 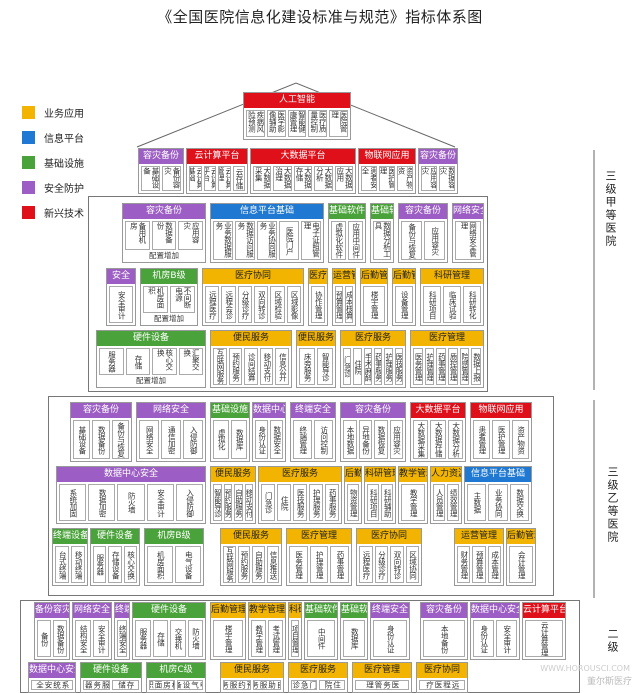 I want to click on block-cells: 会计管理, so click(x=521, y=564).